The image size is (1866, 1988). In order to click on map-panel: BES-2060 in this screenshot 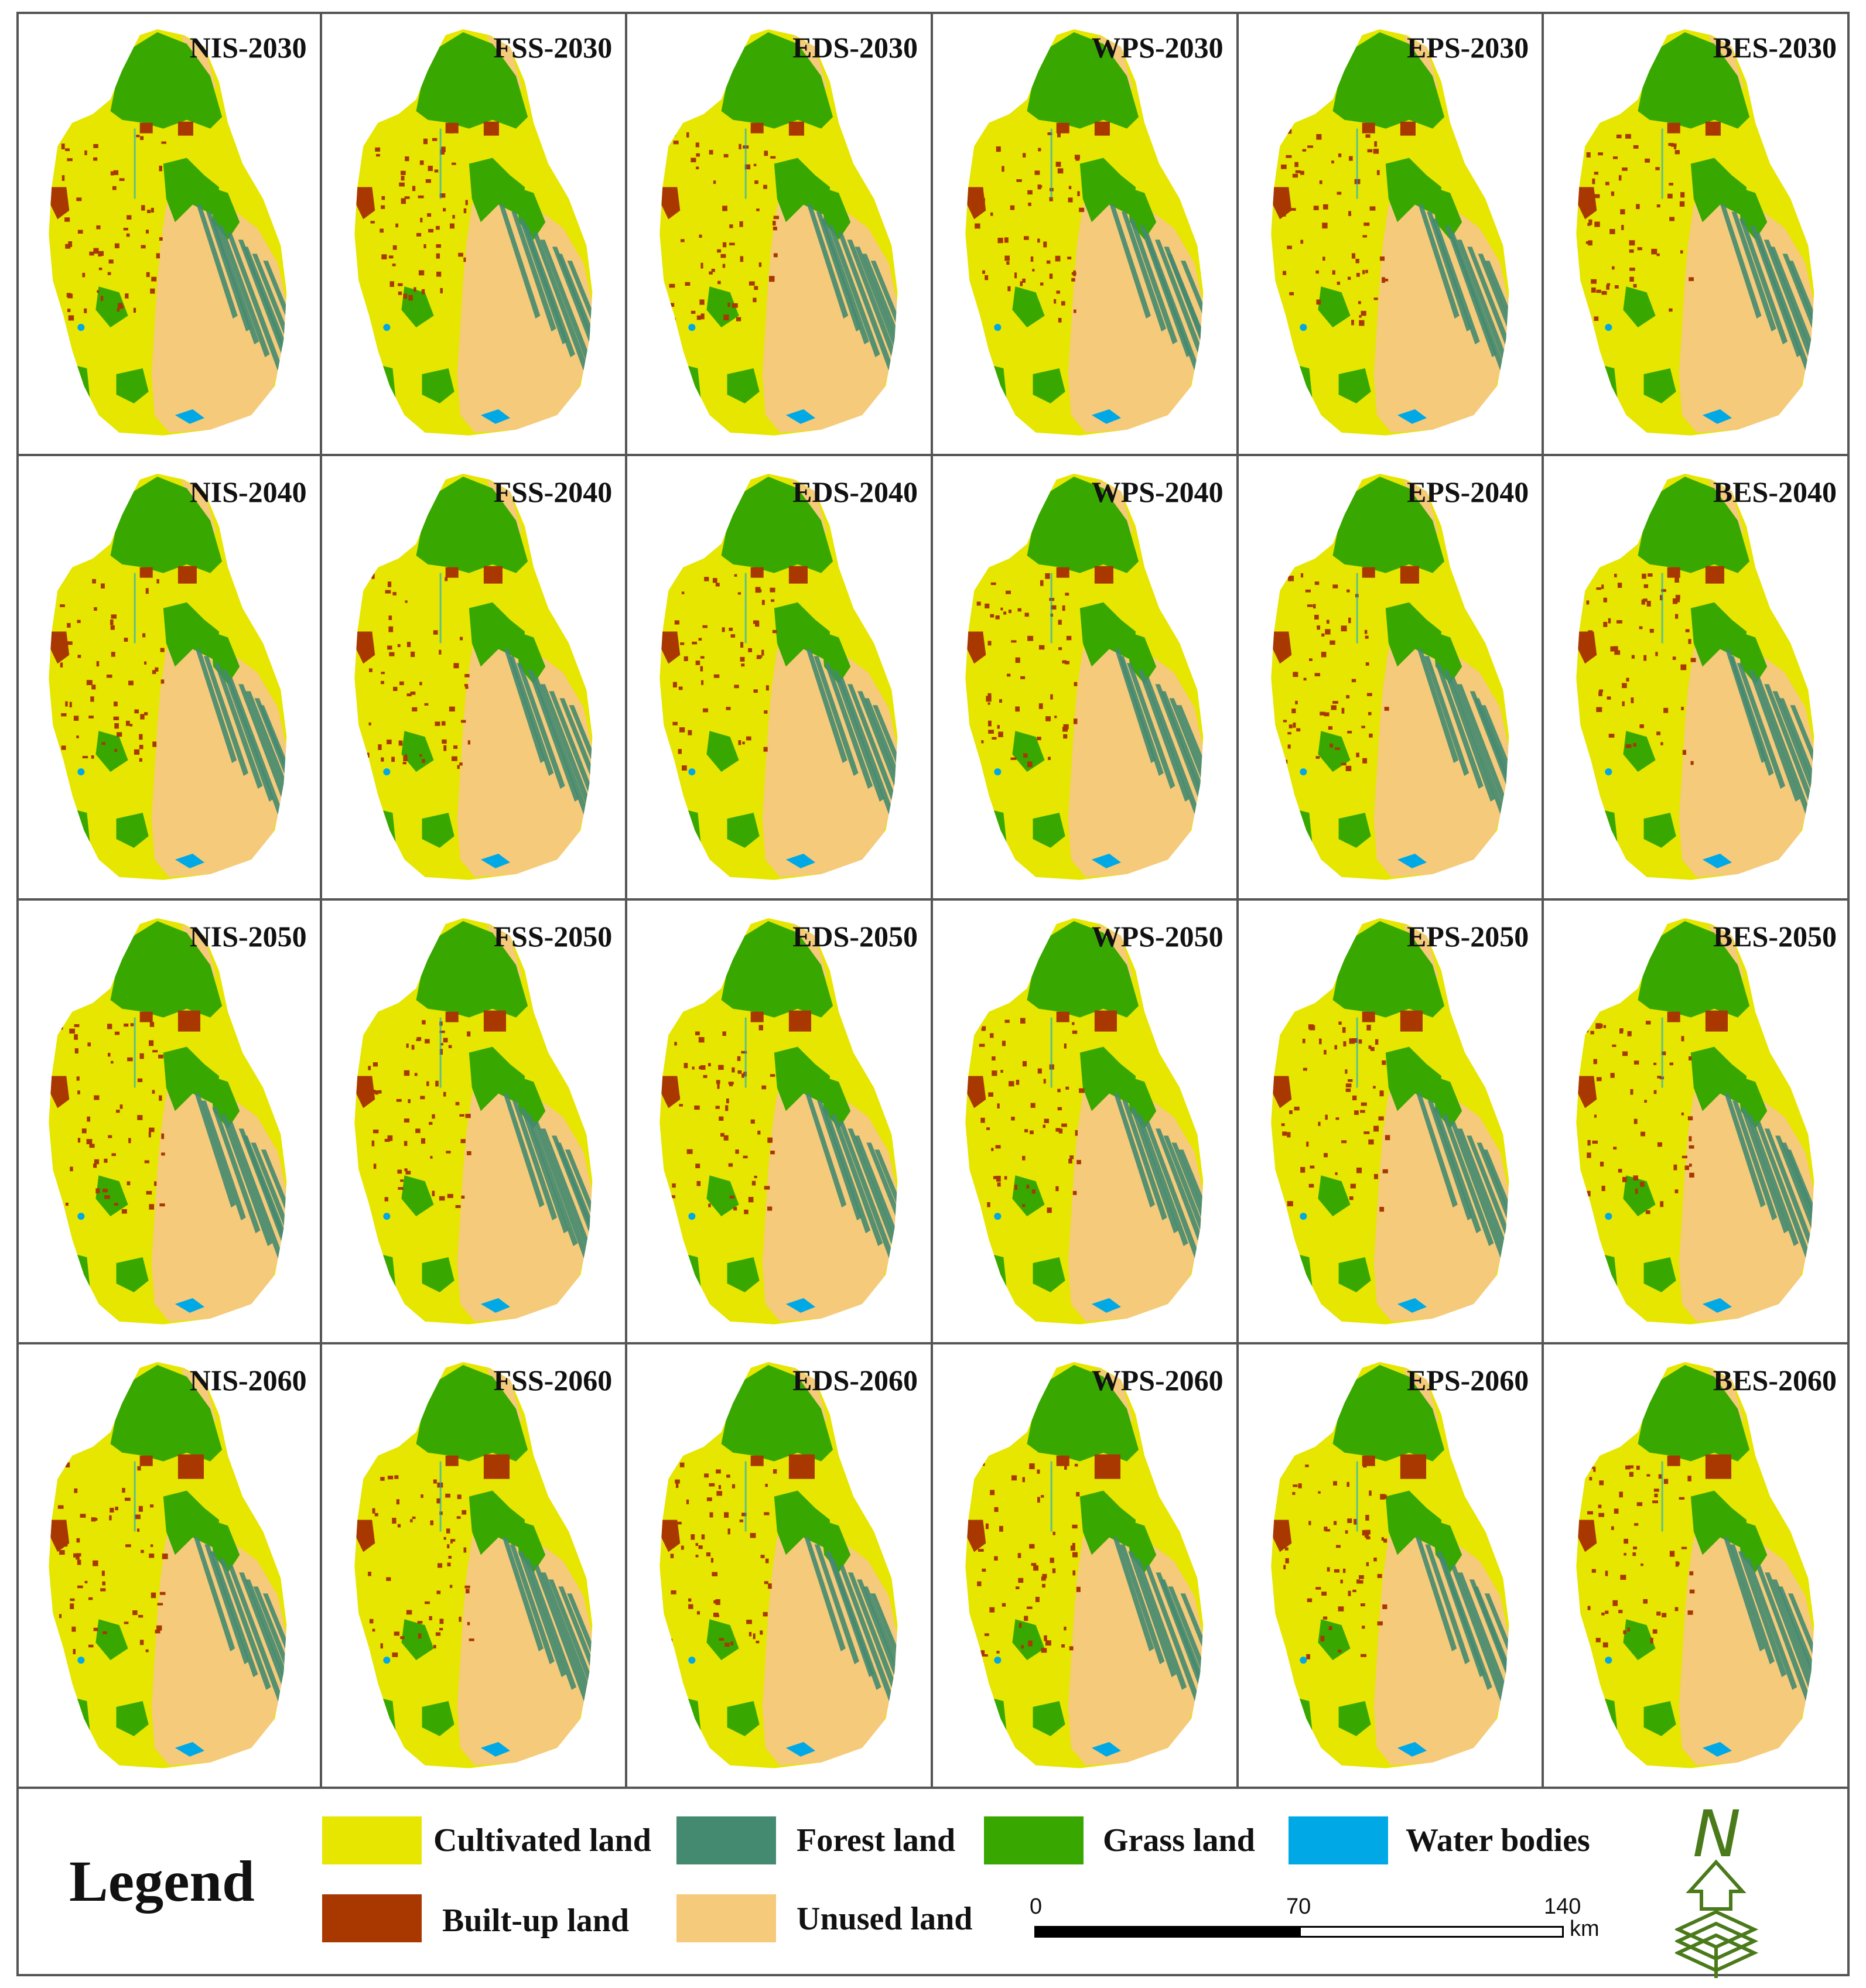, I will do `click(1697, 1567)`.